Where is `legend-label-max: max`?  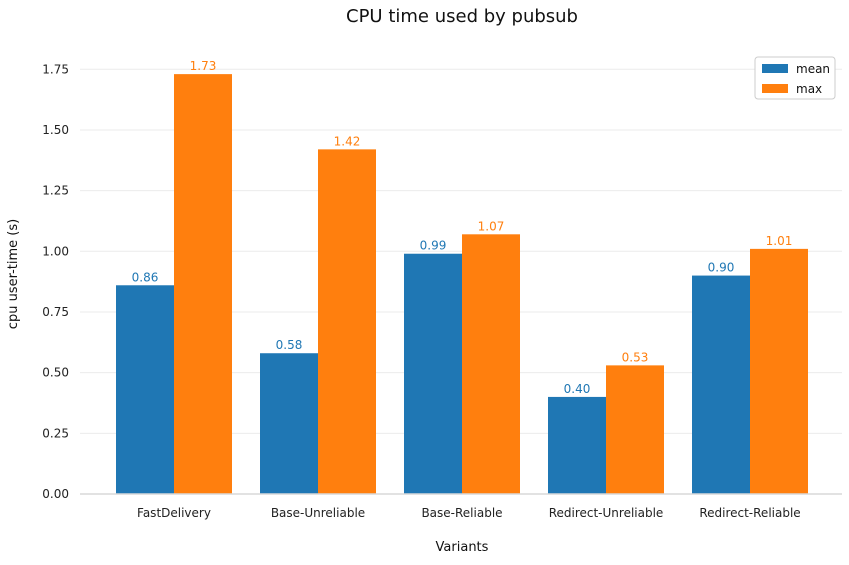
legend-label-max: max is located at coordinates (809, 89).